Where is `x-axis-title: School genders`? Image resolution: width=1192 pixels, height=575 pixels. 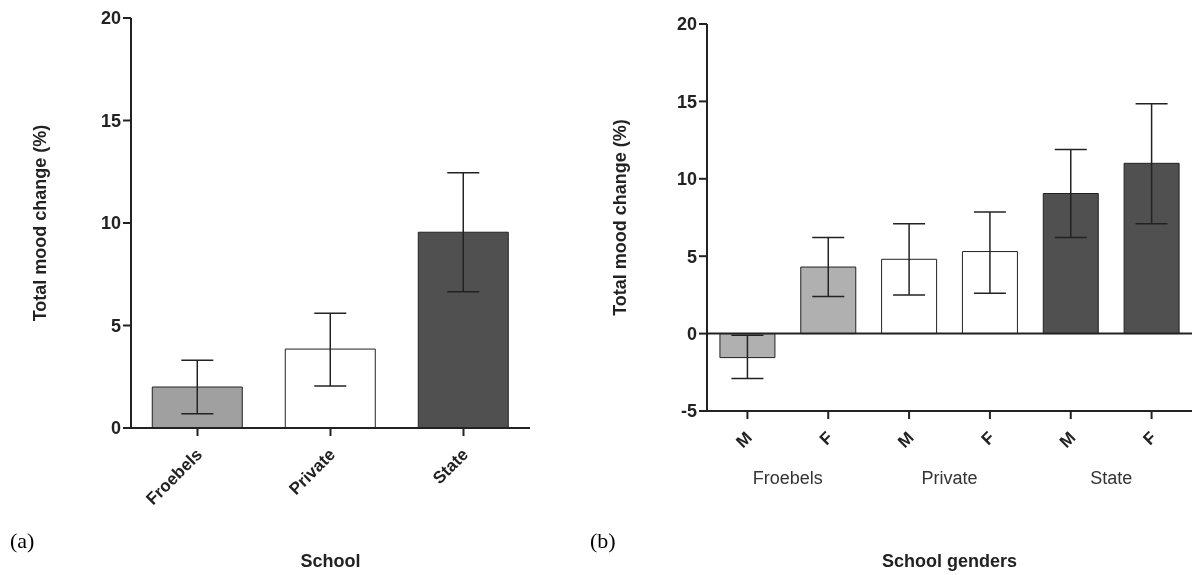 x-axis-title: School genders is located at coordinates (949, 561).